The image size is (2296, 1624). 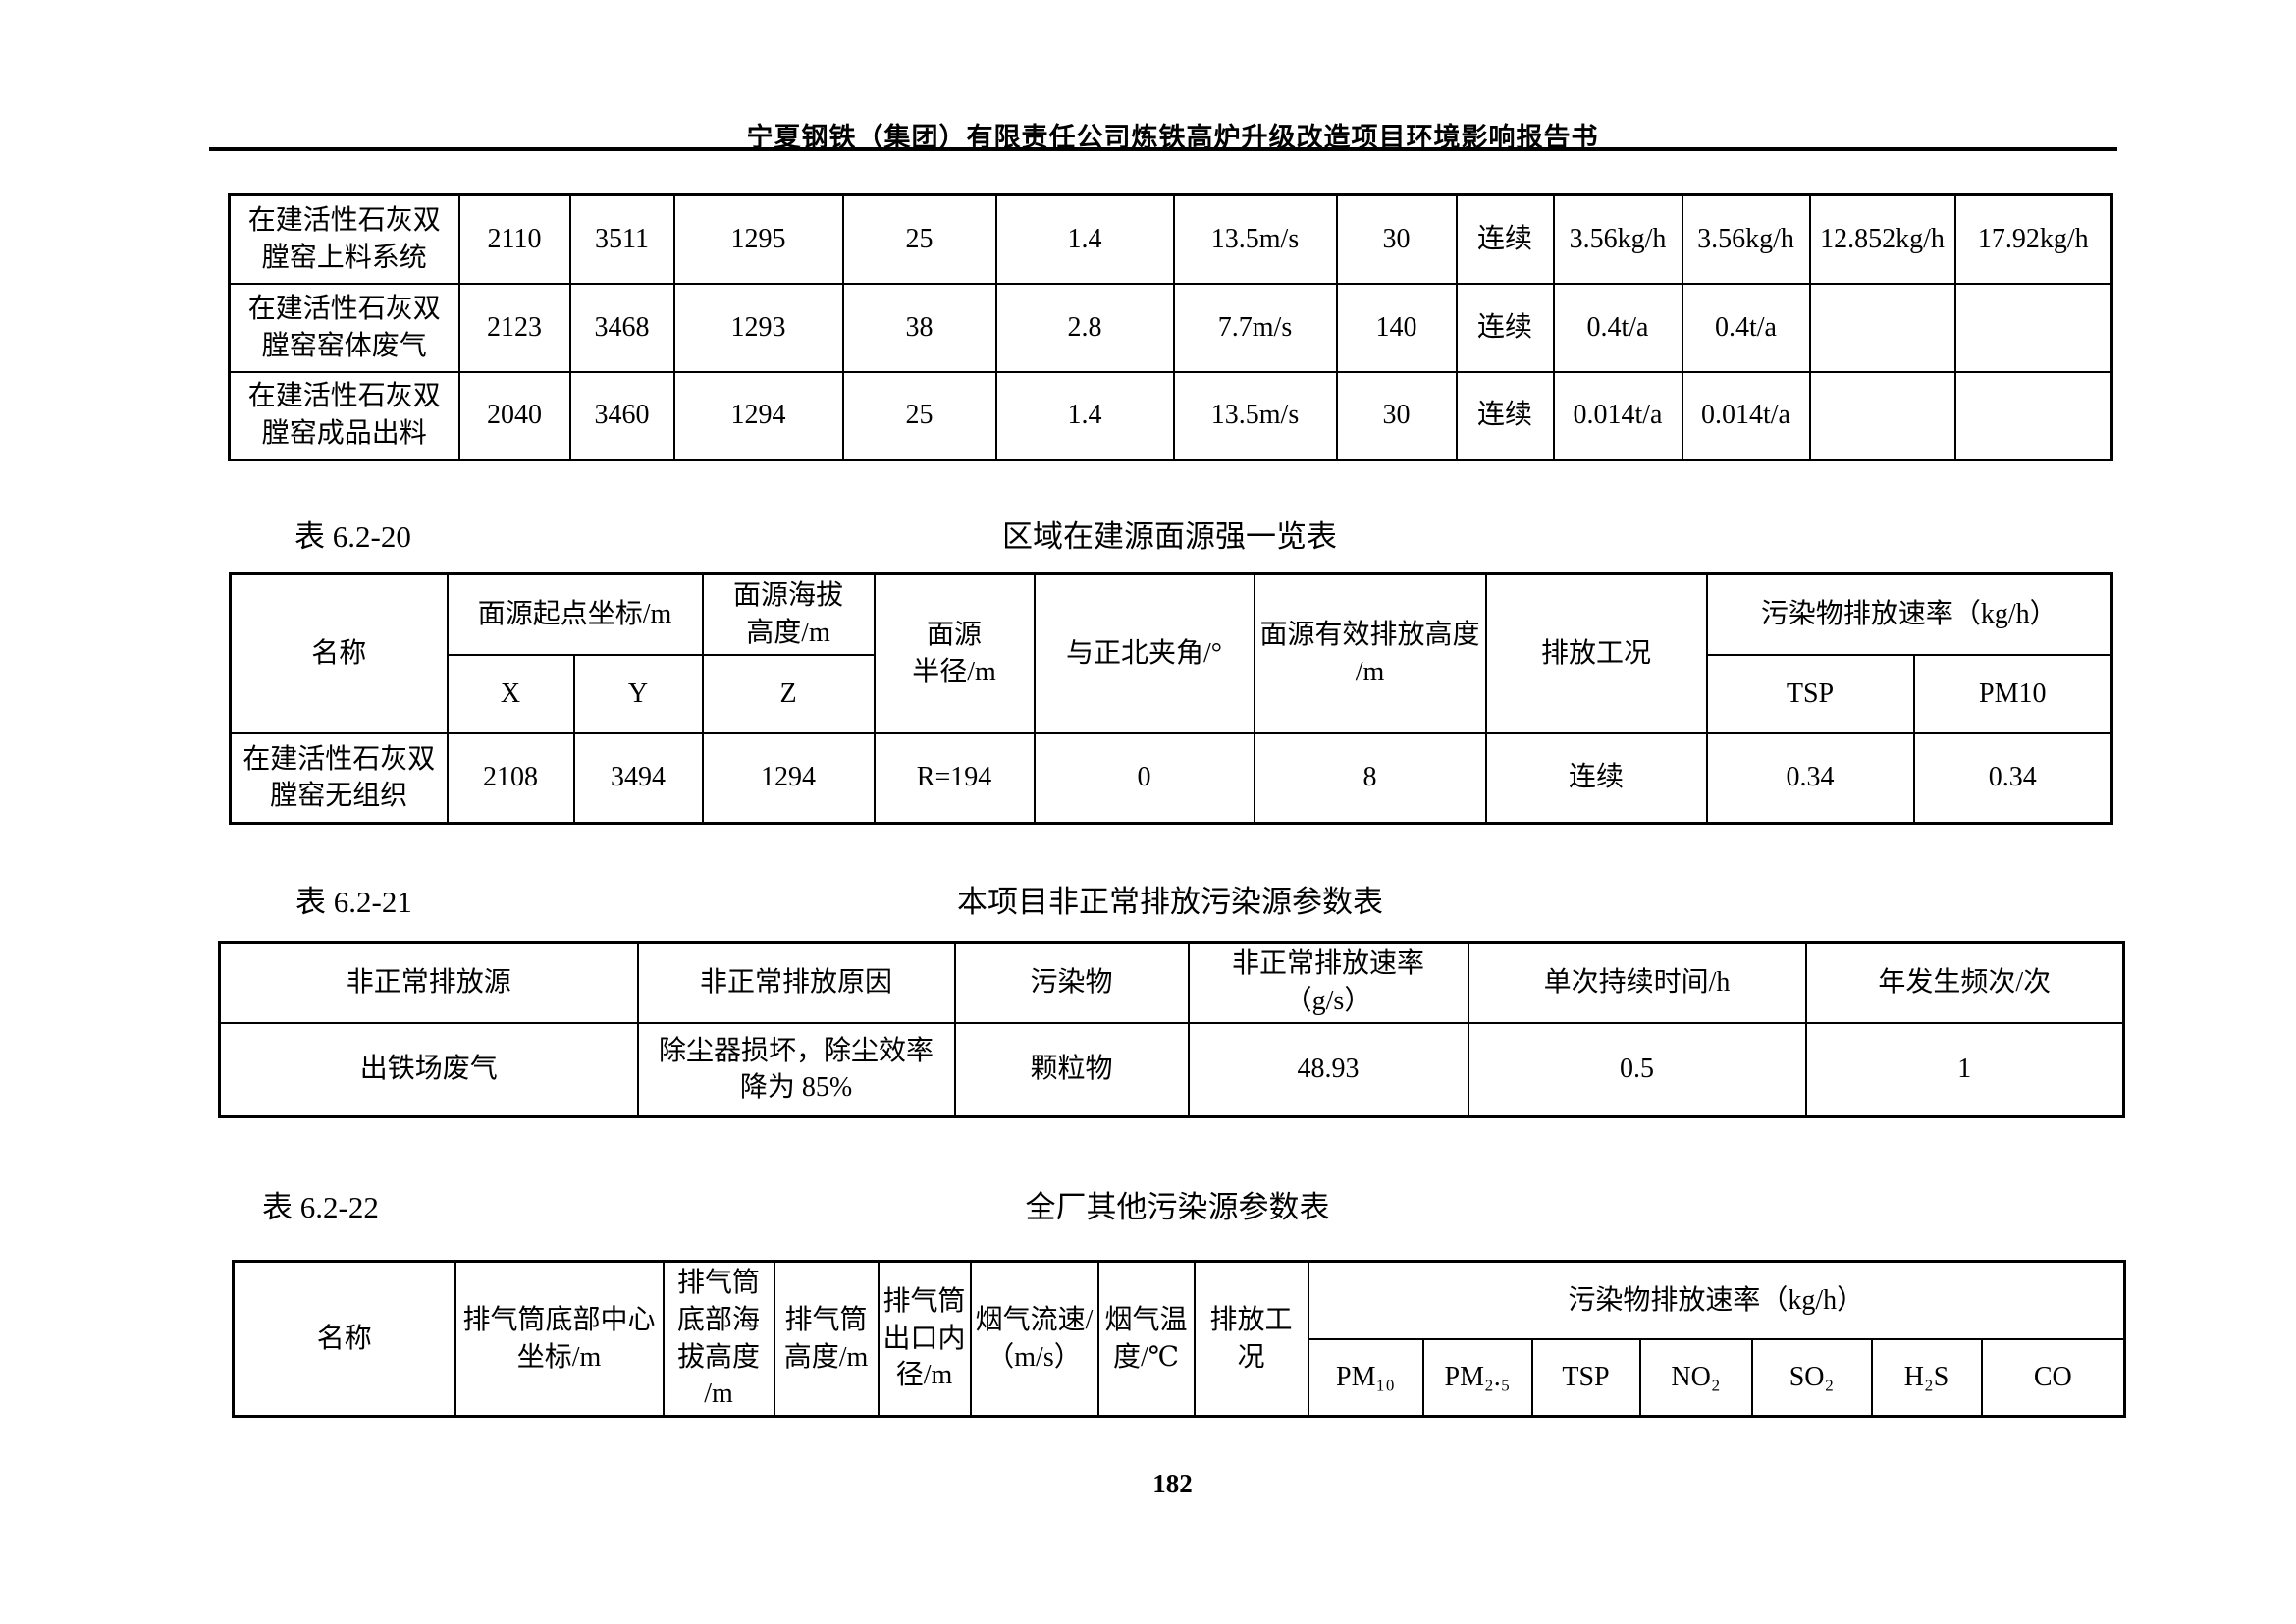 What do you see at coordinates (954, 653) in the screenshot?
I see `header-cell: 面源 半径/m` at bounding box center [954, 653].